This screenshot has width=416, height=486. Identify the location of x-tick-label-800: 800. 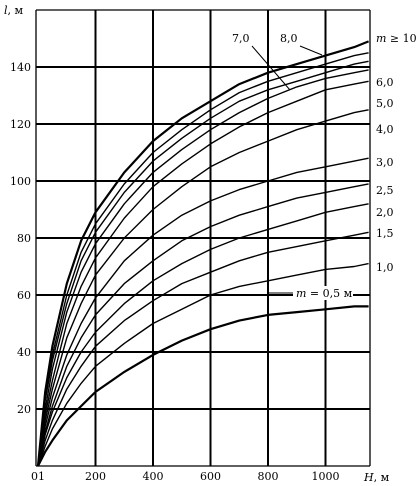
(268, 476).